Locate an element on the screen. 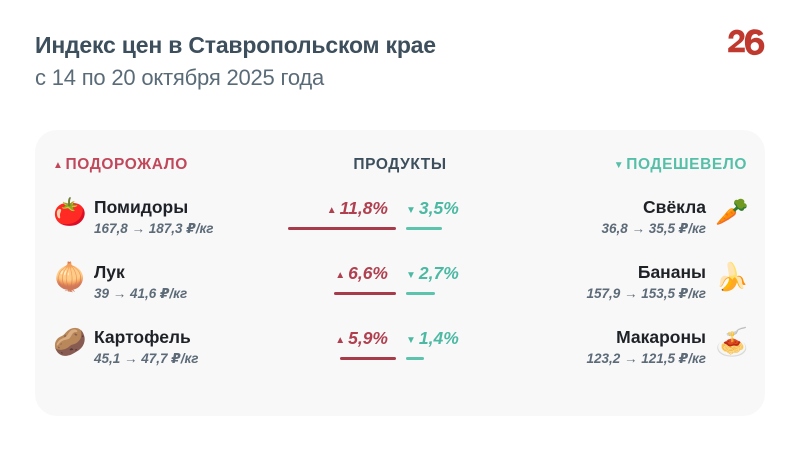 Image resolution: width=800 pixels, height=452 pixels. item-decreased: Макароны 123,2 → 121,5 ₽/кг 🍝 is located at coordinates (667, 347).